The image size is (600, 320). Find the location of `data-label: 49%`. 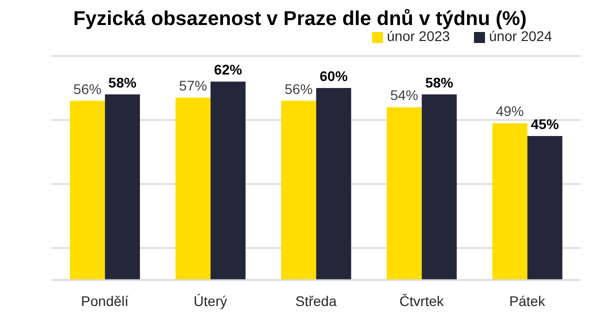

data-label: 49% is located at coordinates (510, 111).